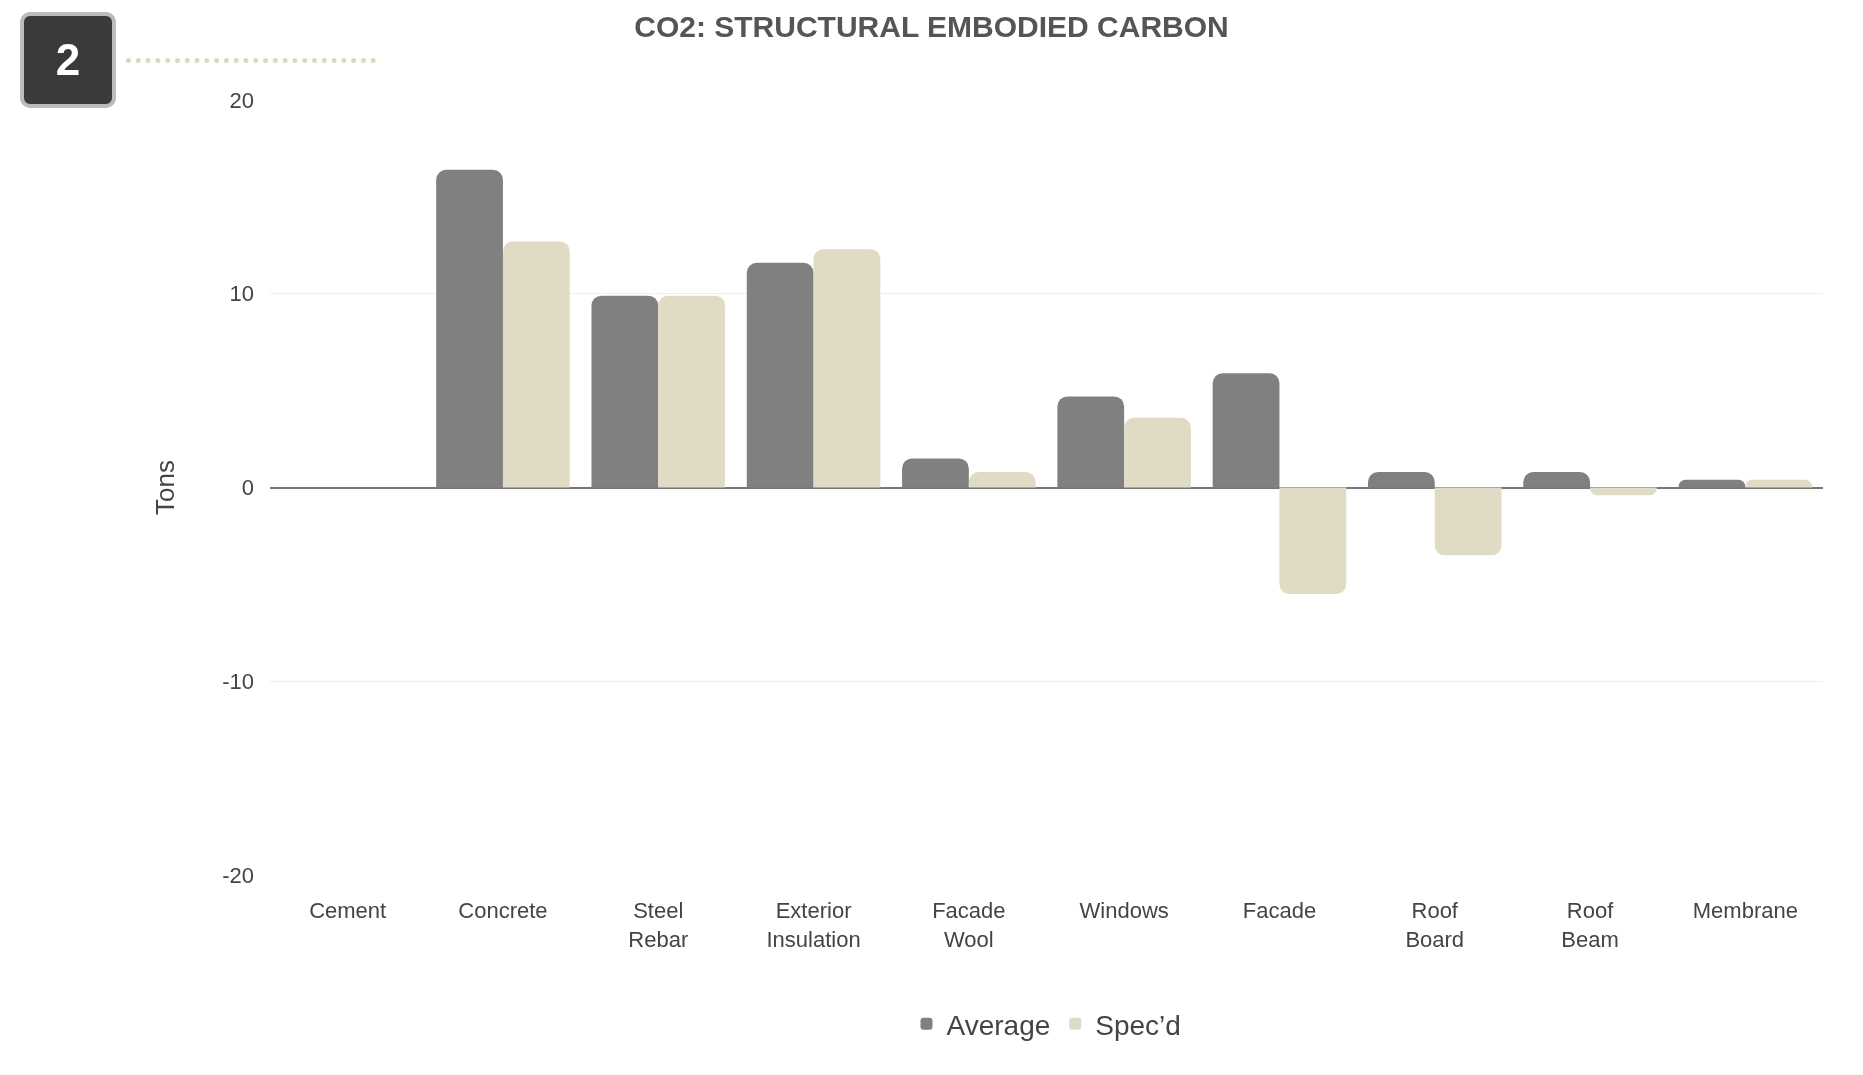  I want to click on x-tick-label: Roof Beam, so click(1590, 925).